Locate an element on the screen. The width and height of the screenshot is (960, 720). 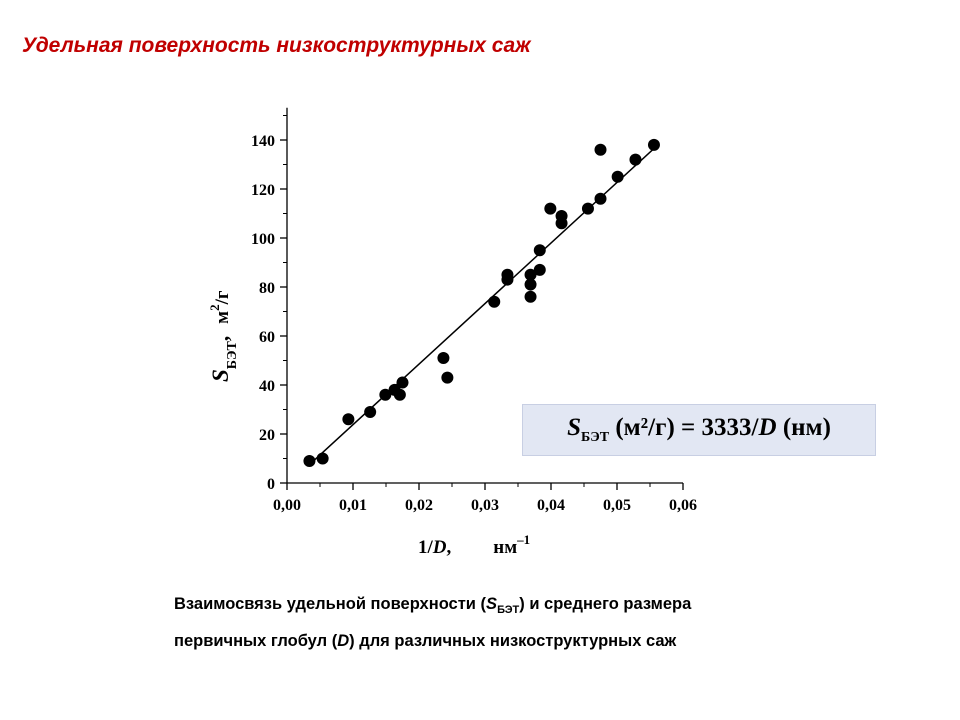
x-tick-label: 0,00 is located at coordinates (287, 505).